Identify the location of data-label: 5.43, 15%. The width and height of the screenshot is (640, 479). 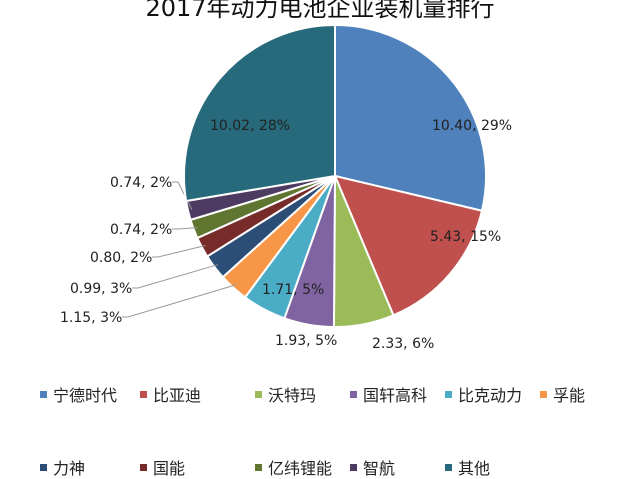
(465, 237).